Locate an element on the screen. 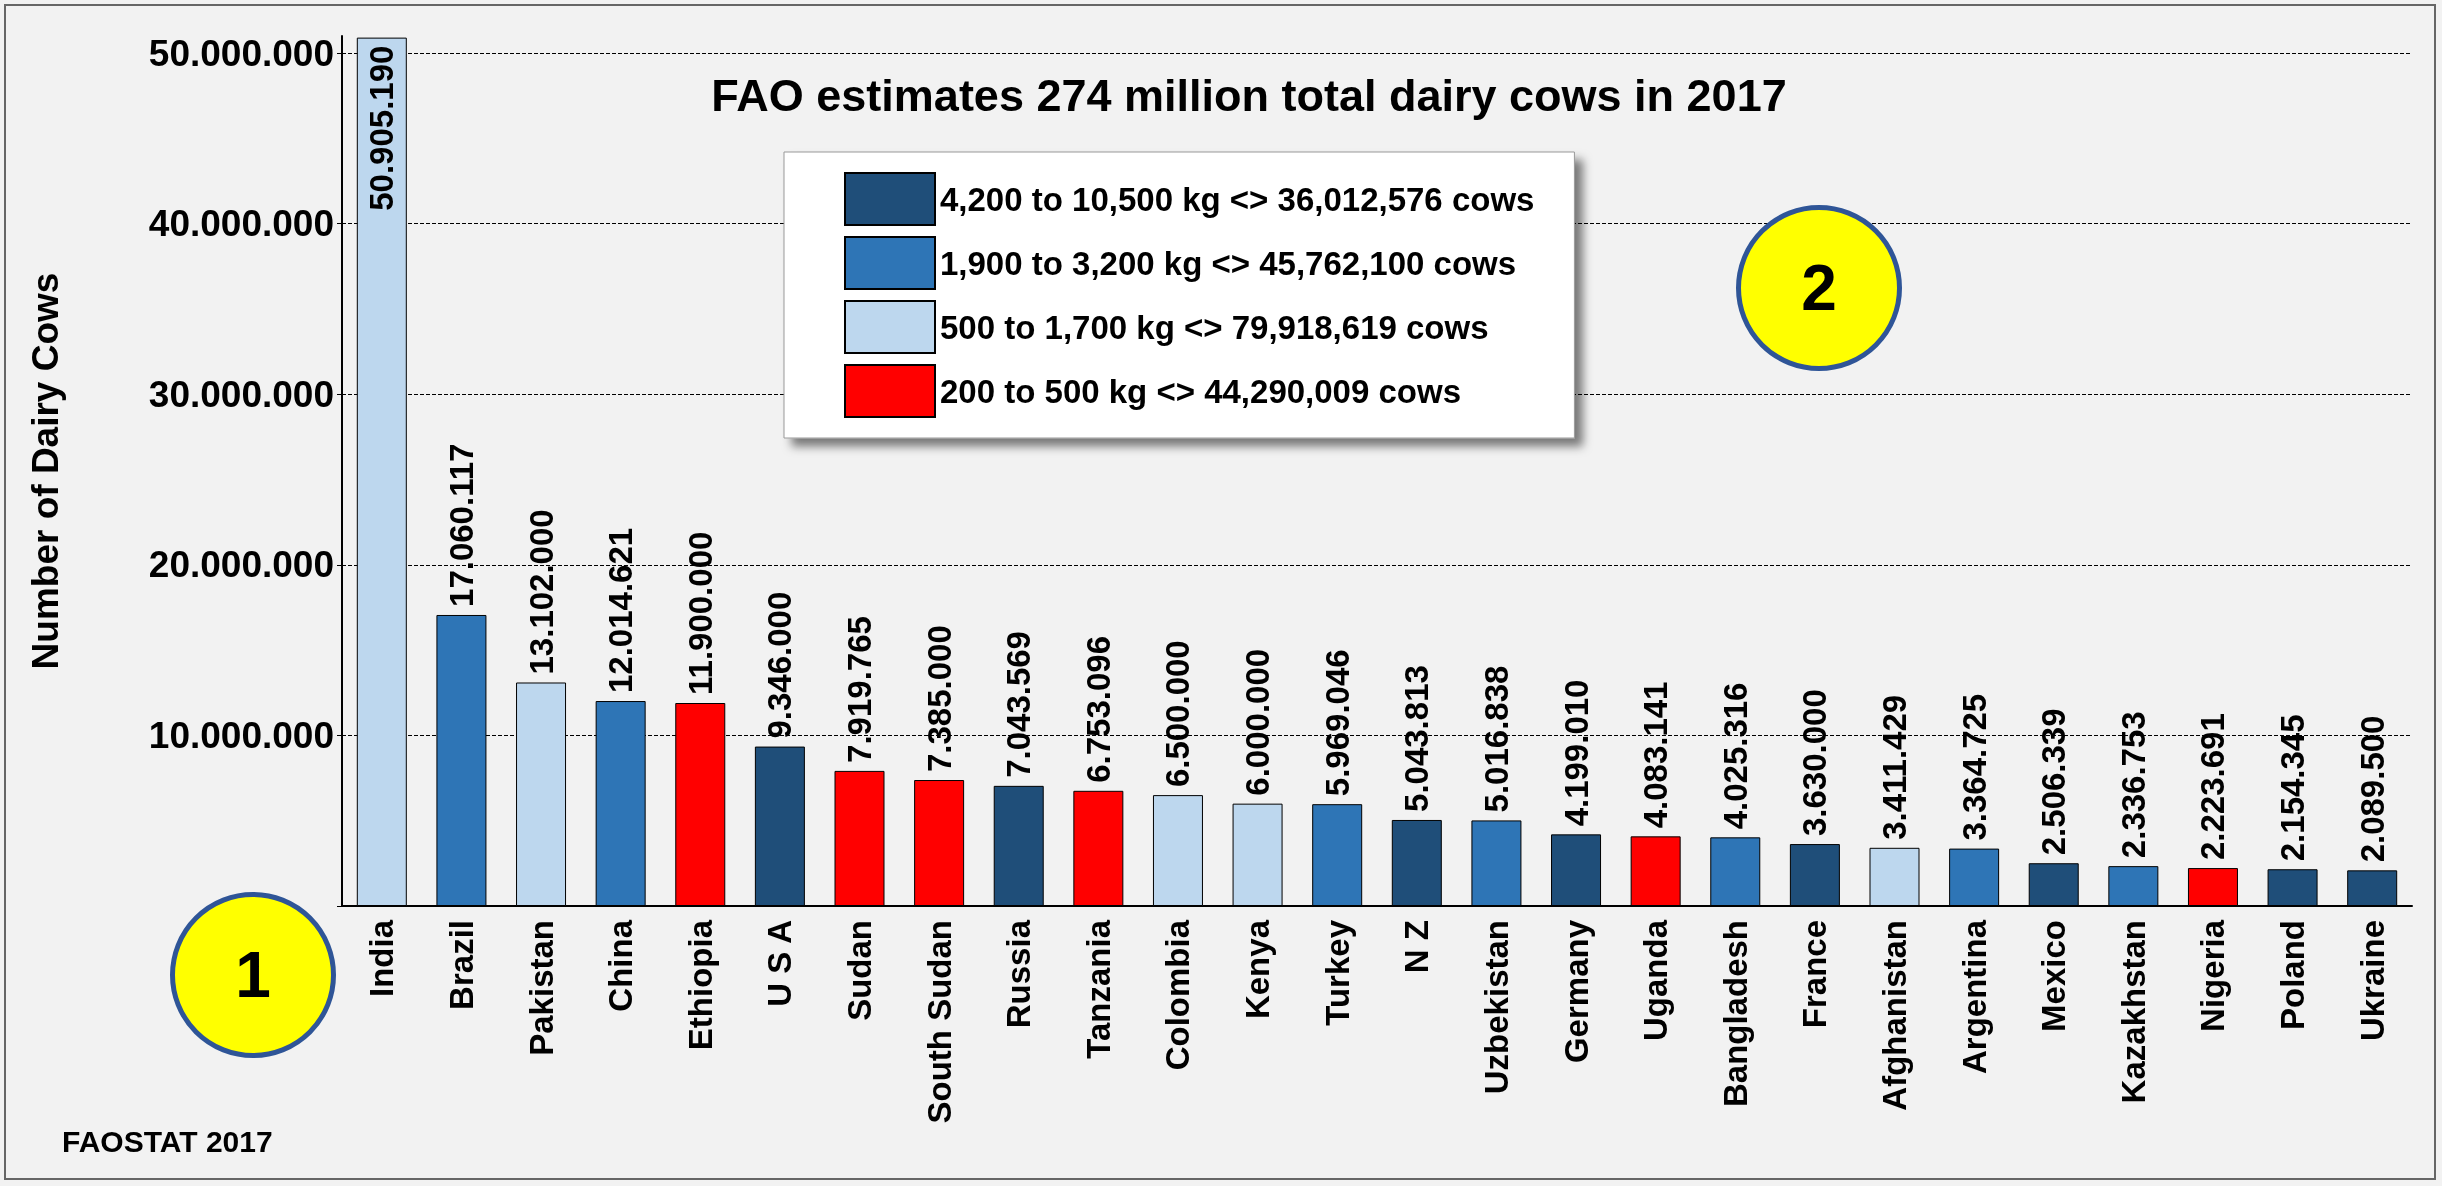 Image resolution: width=2442 pixels, height=1186 pixels. y-tick-label: 10.000.000 is located at coordinates (241, 735).